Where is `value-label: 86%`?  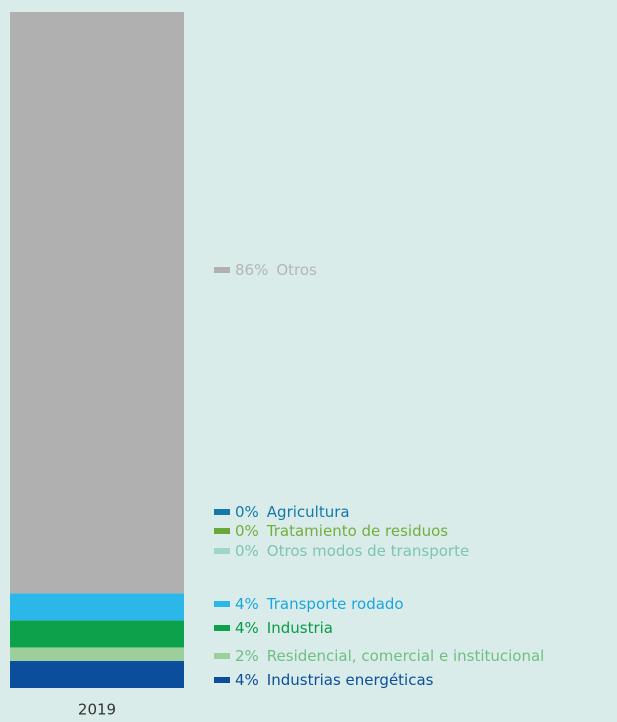 value-label: 86% is located at coordinates (251, 270).